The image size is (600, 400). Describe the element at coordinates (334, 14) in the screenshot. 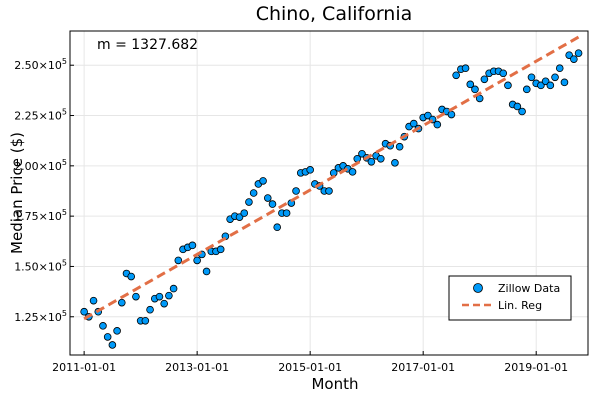

I see `chart-title: Chino, California` at that location.